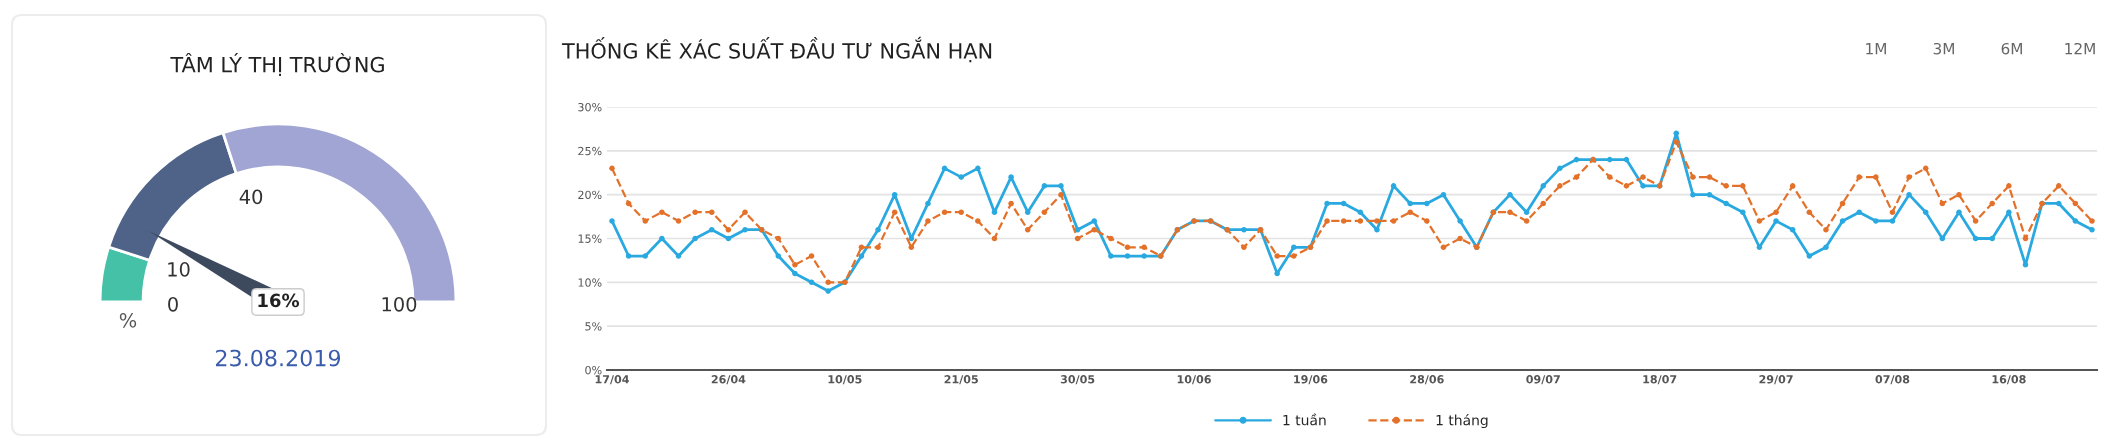  What do you see at coordinates (593, 326) in the screenshot?
I see `y-tick-label: 5%` at bounding box center [593, 326].